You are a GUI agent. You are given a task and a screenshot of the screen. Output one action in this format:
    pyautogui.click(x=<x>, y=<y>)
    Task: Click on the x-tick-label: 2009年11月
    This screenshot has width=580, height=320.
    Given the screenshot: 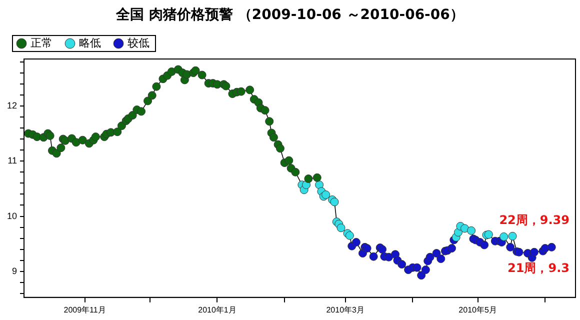 What is the action you would take?
    pyautogui.click(x=85, y=309)
    